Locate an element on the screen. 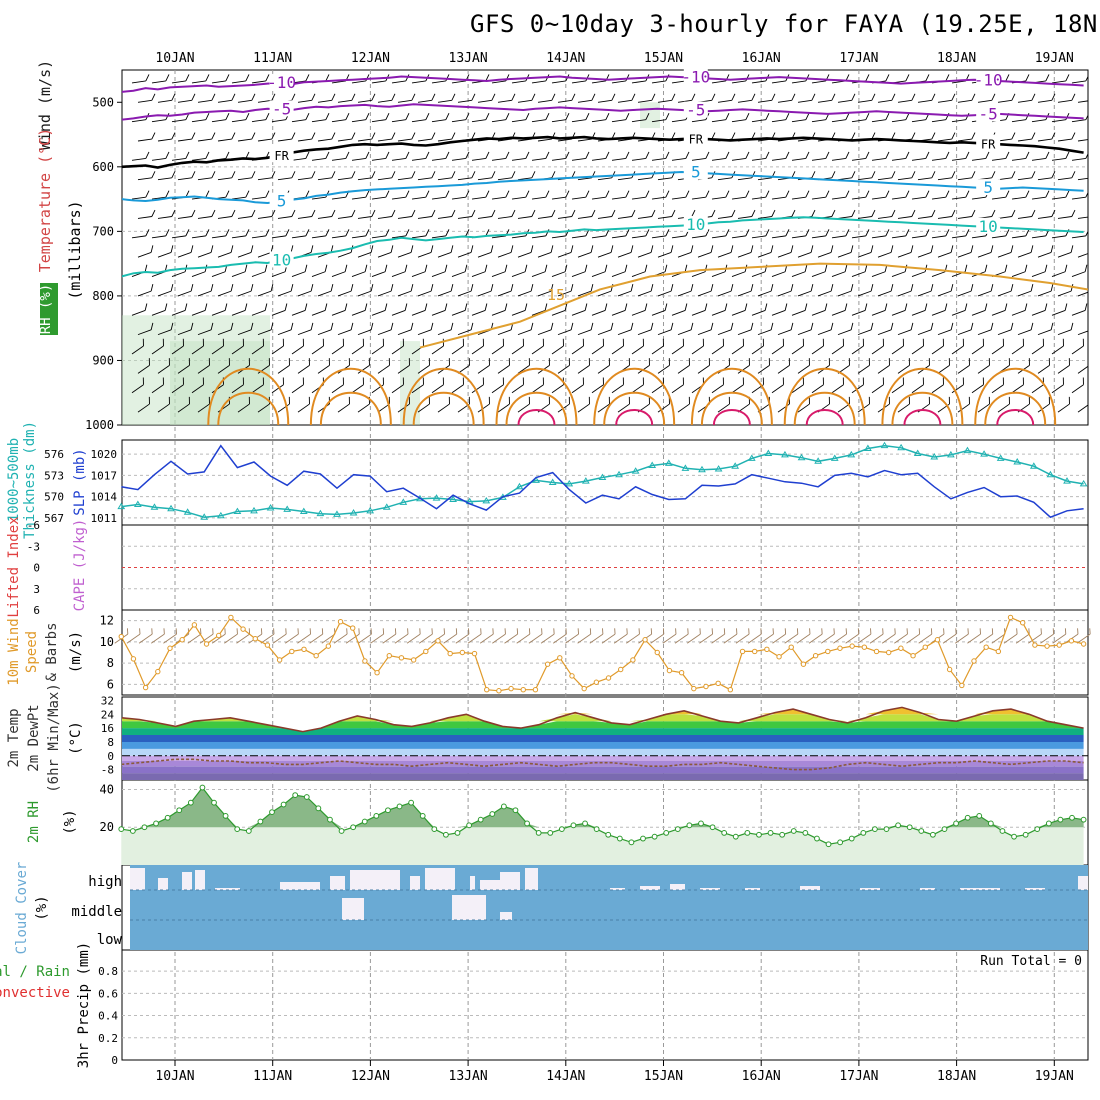 The height and width of the screenshot is (1100, 1100). ylabel-thickness-title: 1000~500mb is located at coordinates (14, 480).